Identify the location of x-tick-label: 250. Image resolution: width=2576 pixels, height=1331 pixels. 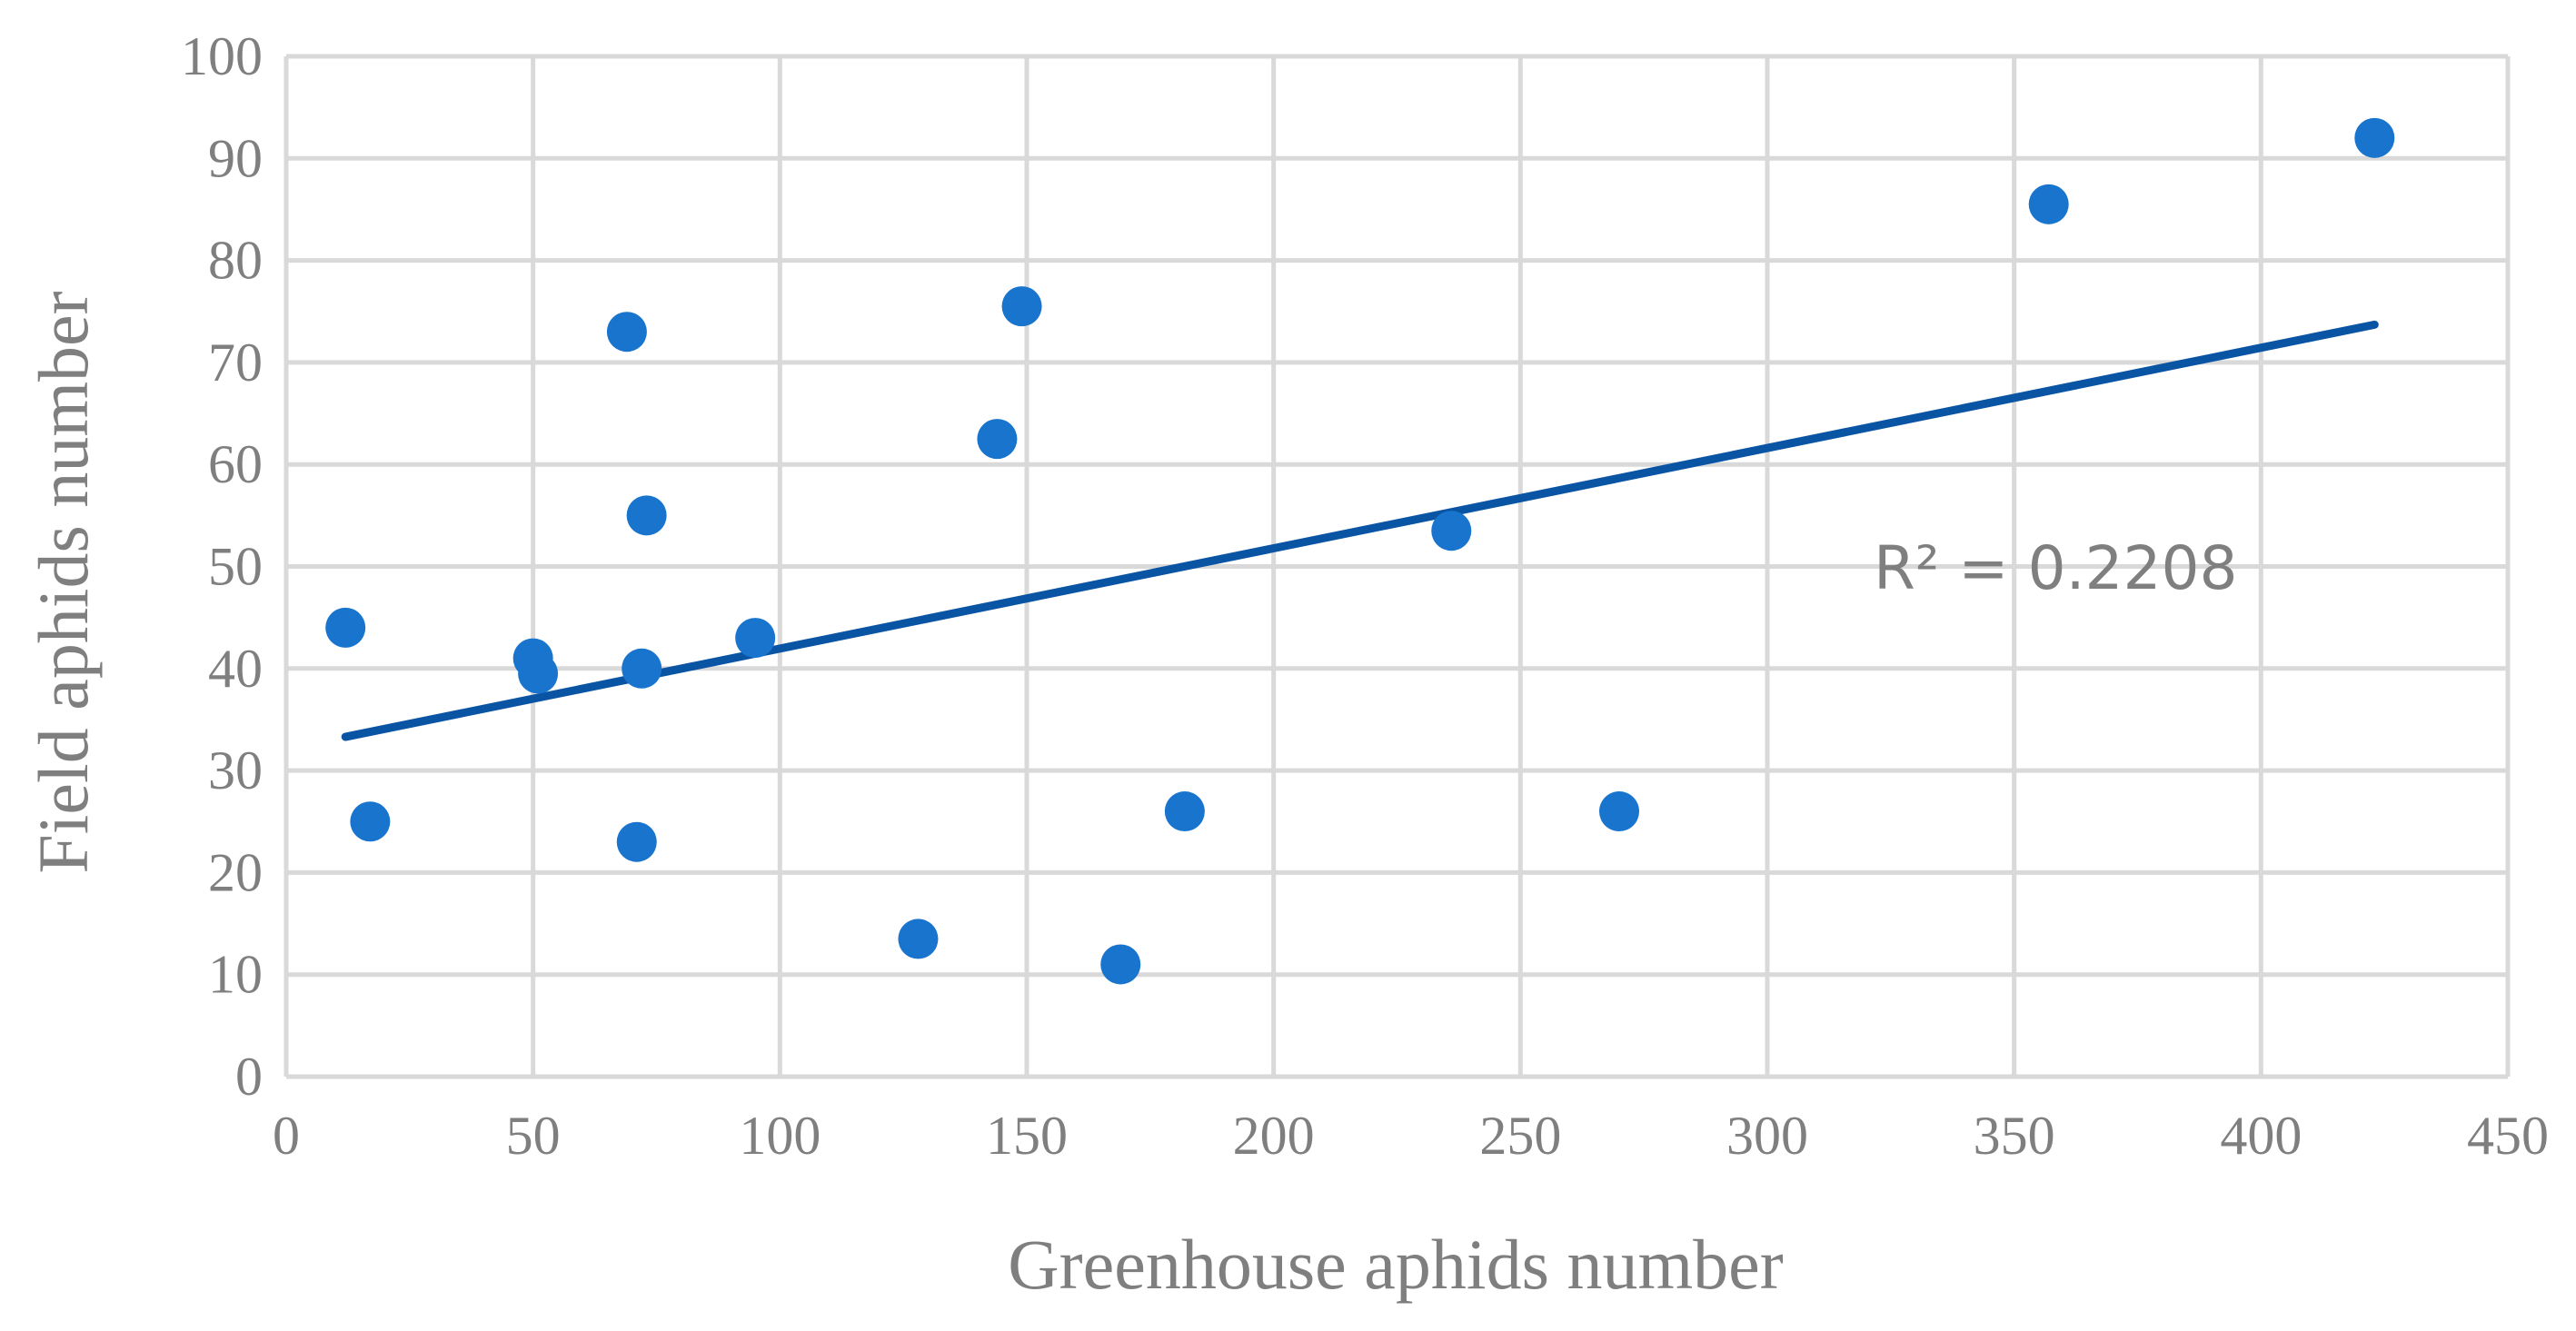
(1520, 1136).